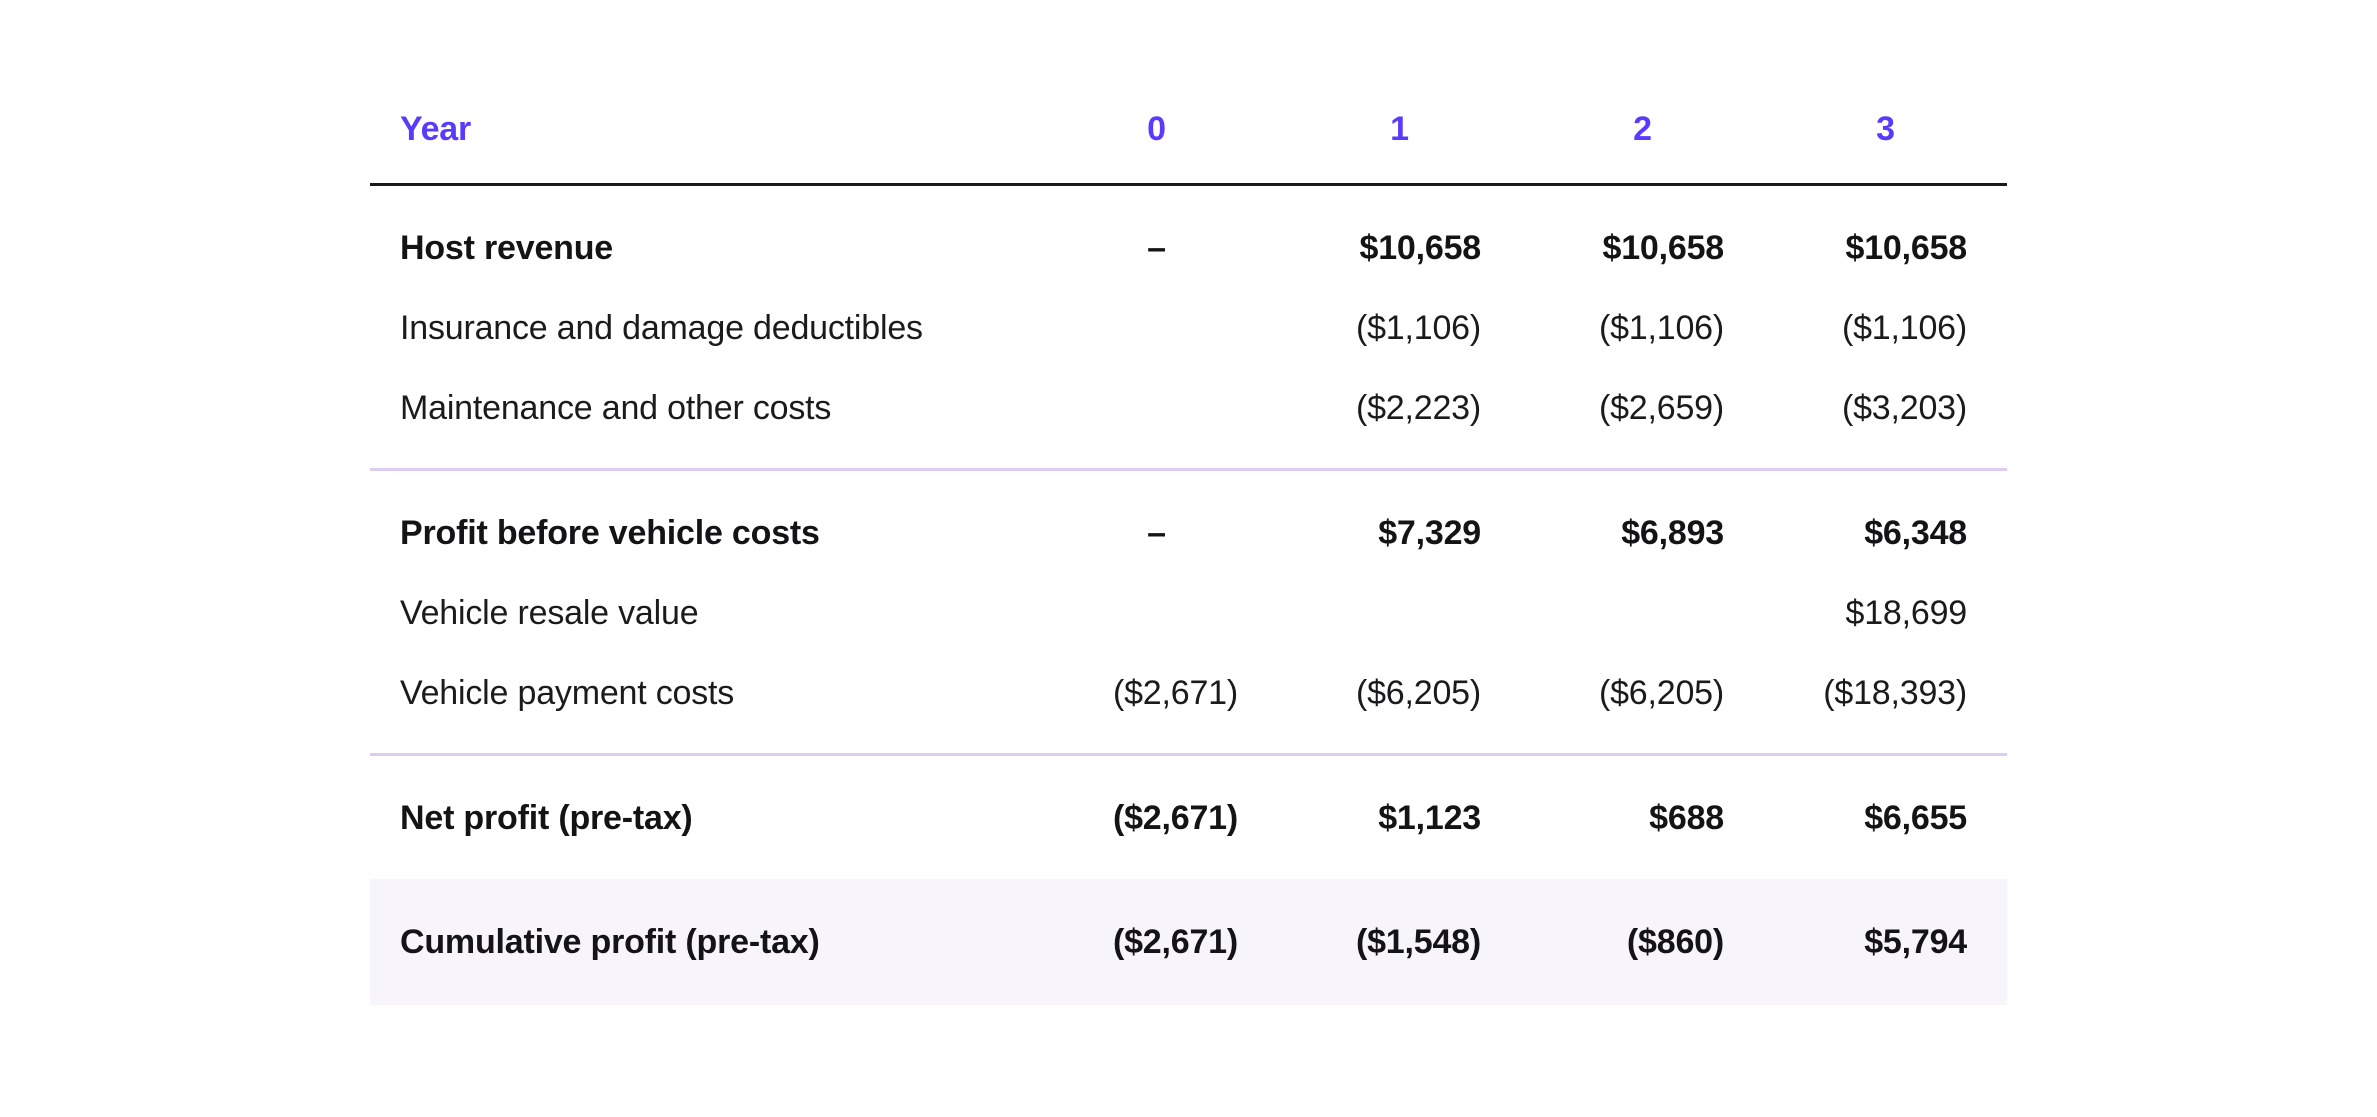  What do you see at coordinates (661, 327) in the screenshot?
I see `row-label: Insurance and damage deductibles` at bounding box center [661, 327].